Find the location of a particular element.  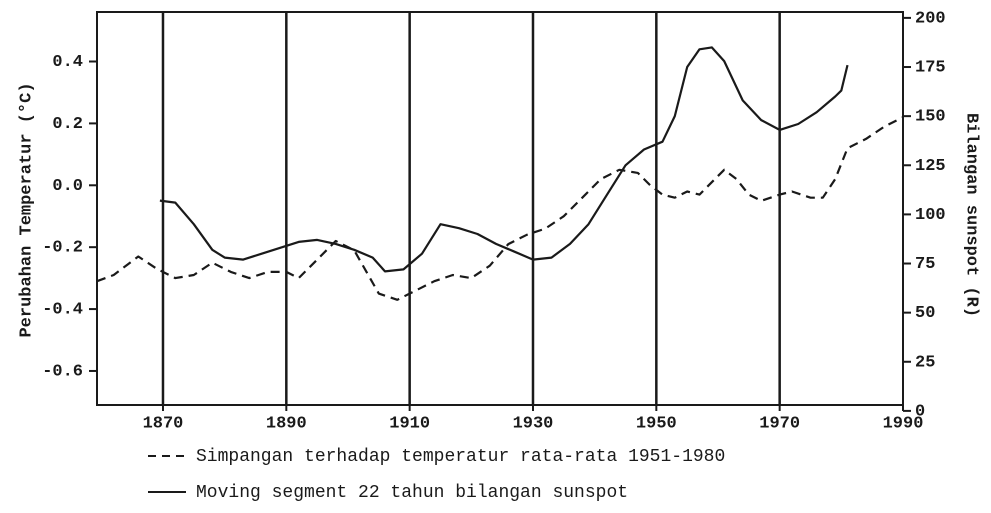

y-tick-label: -0.2 is located at coordinates (62, 248).